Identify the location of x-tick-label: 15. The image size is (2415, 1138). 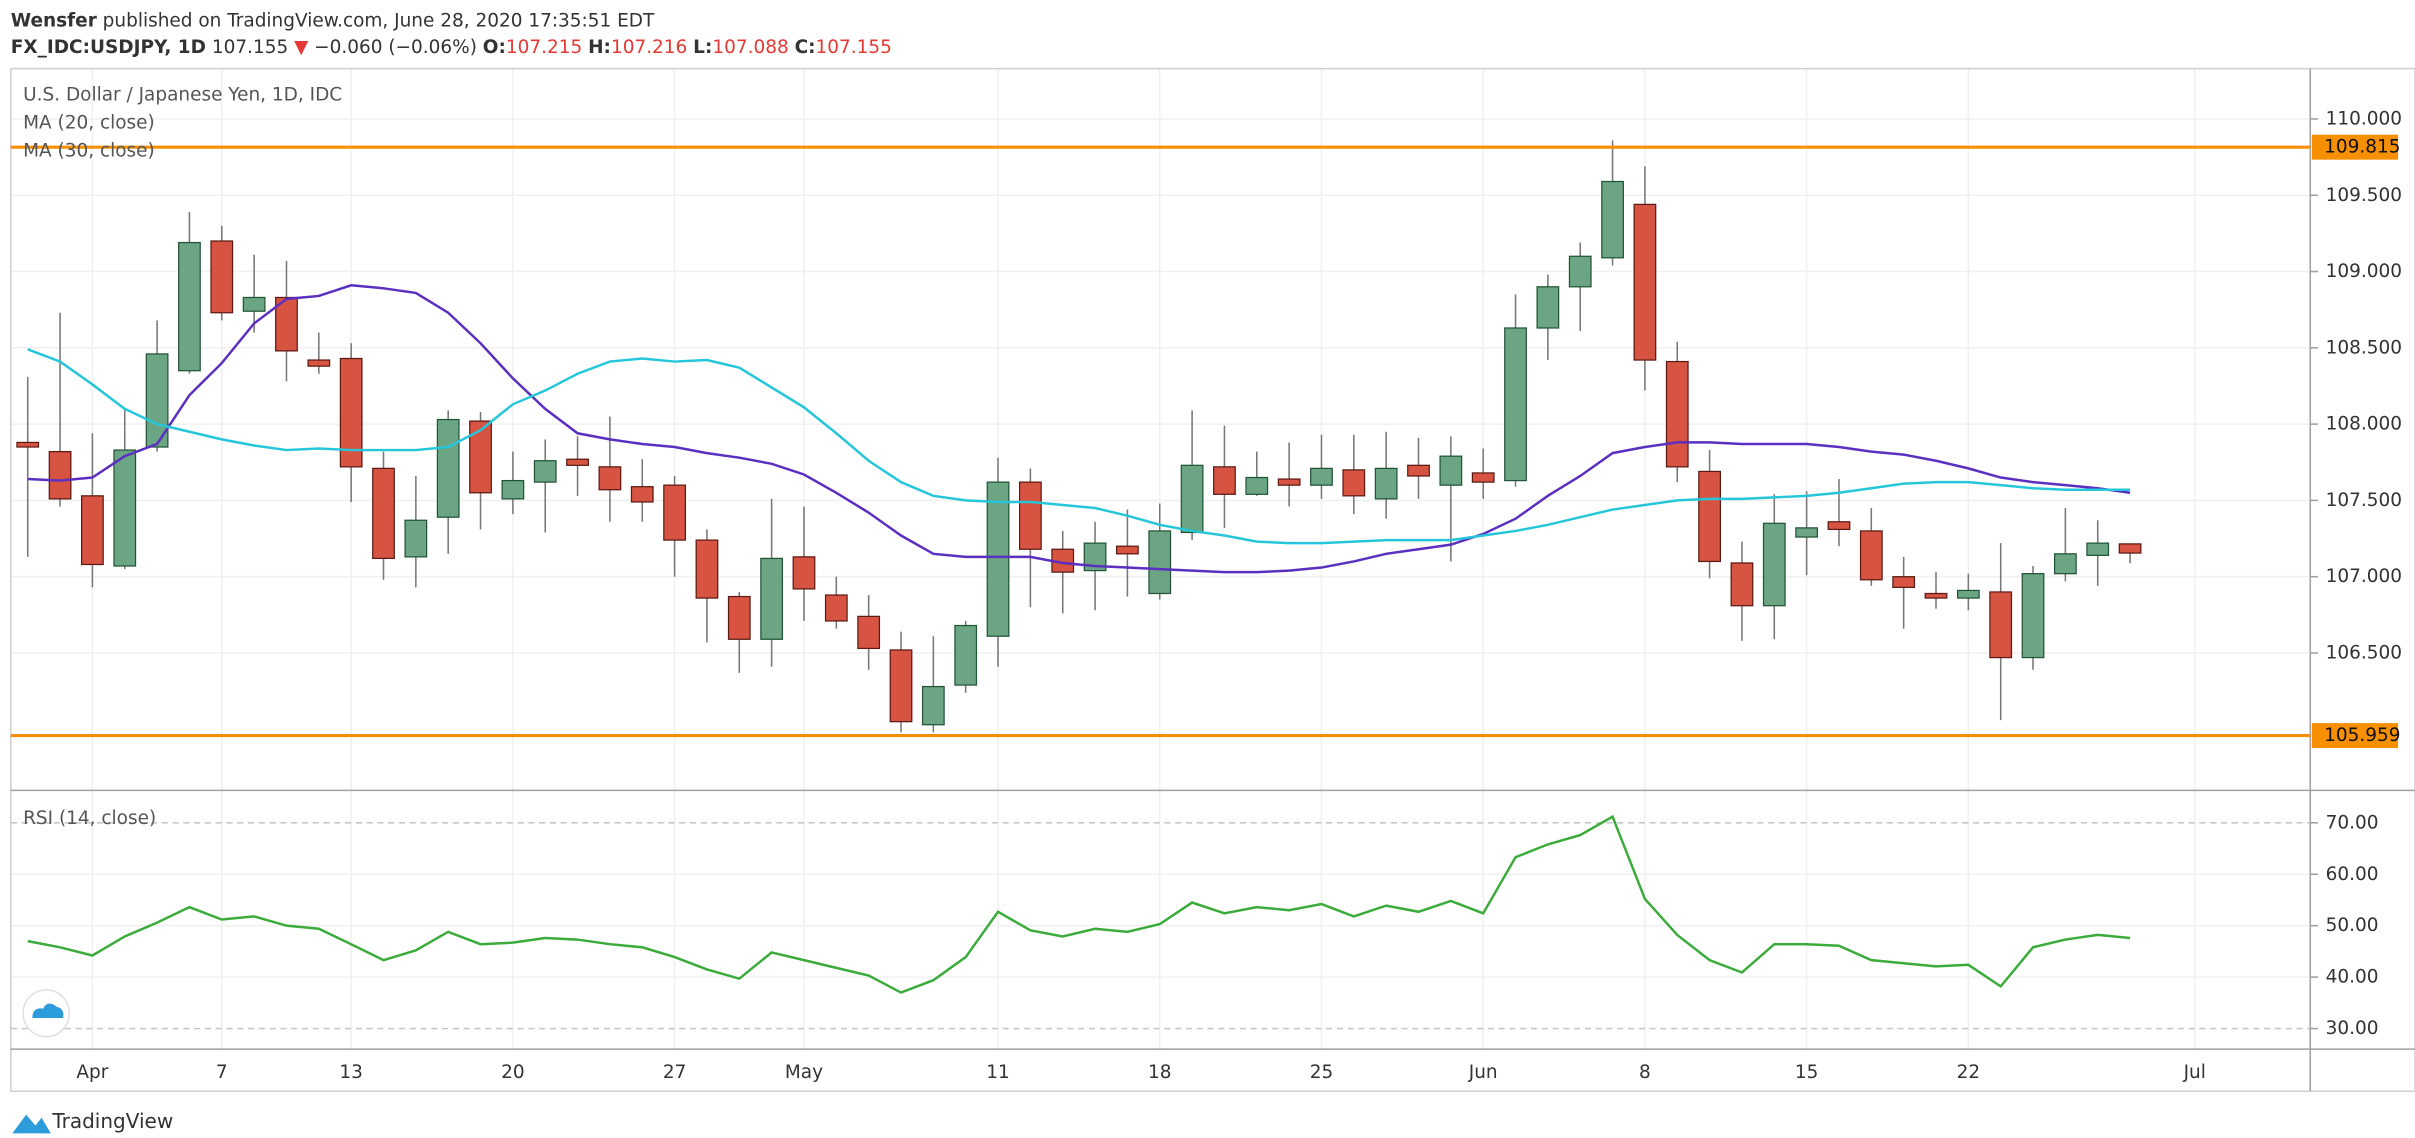
(1806, 1072).